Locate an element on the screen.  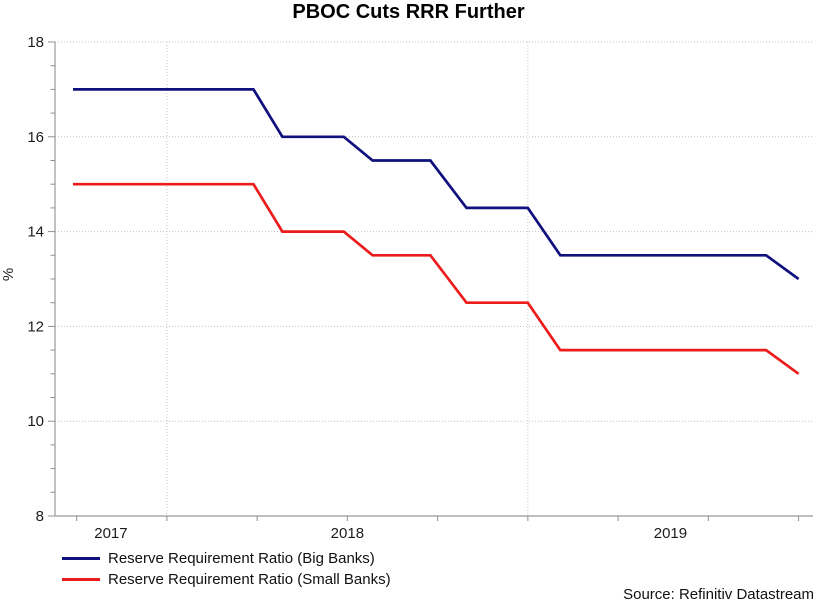
svg-text: 14 is located at coordinates (35, 232).